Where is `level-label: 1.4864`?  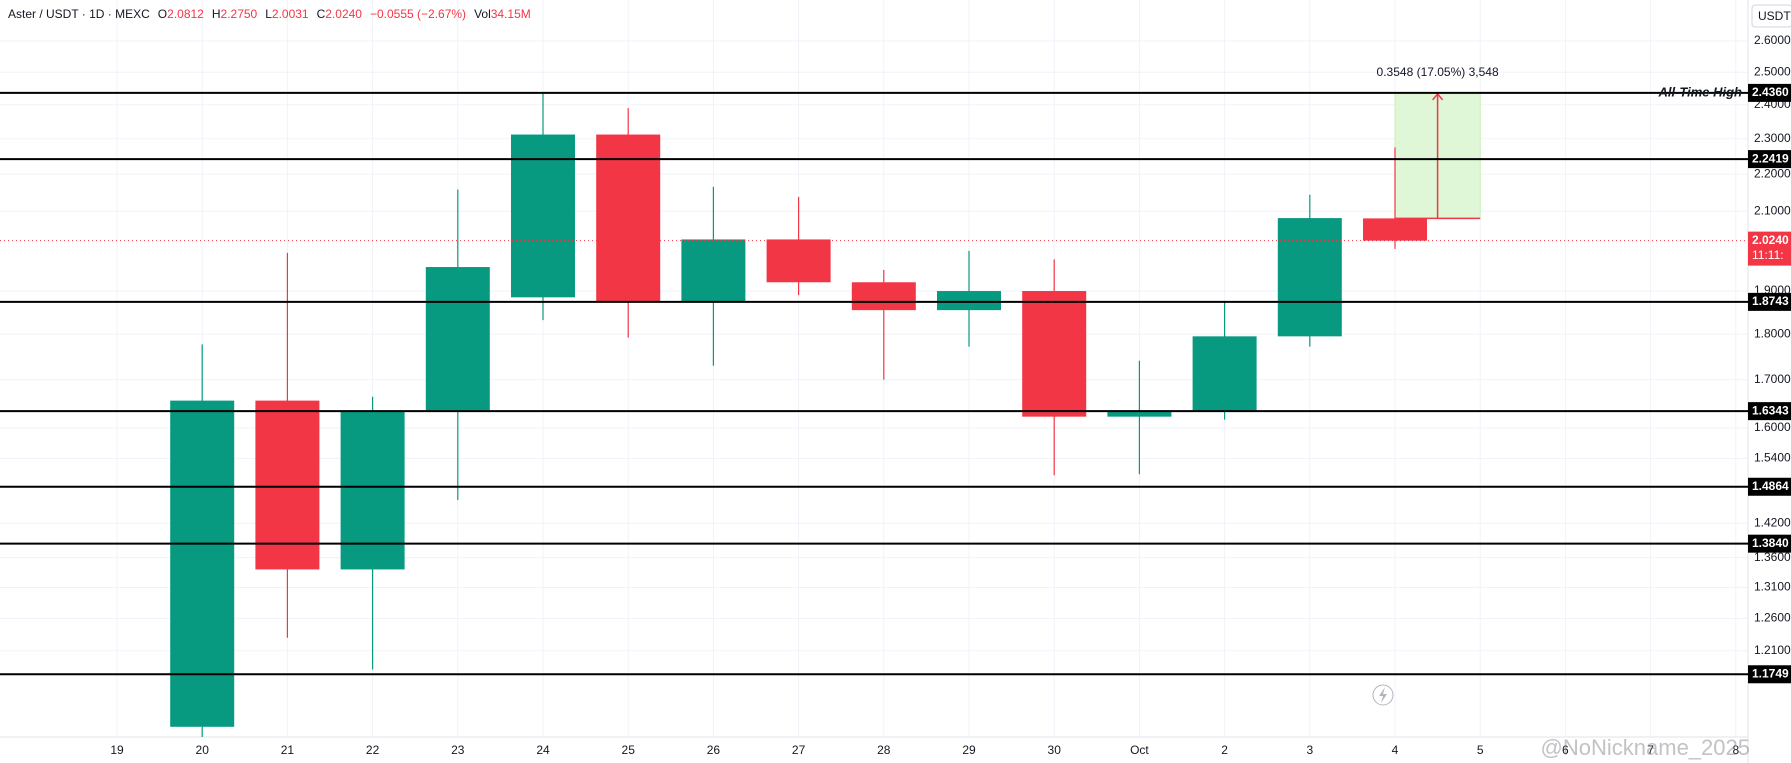 level-label: 1.4864 is located at coordinates (1770, 486).